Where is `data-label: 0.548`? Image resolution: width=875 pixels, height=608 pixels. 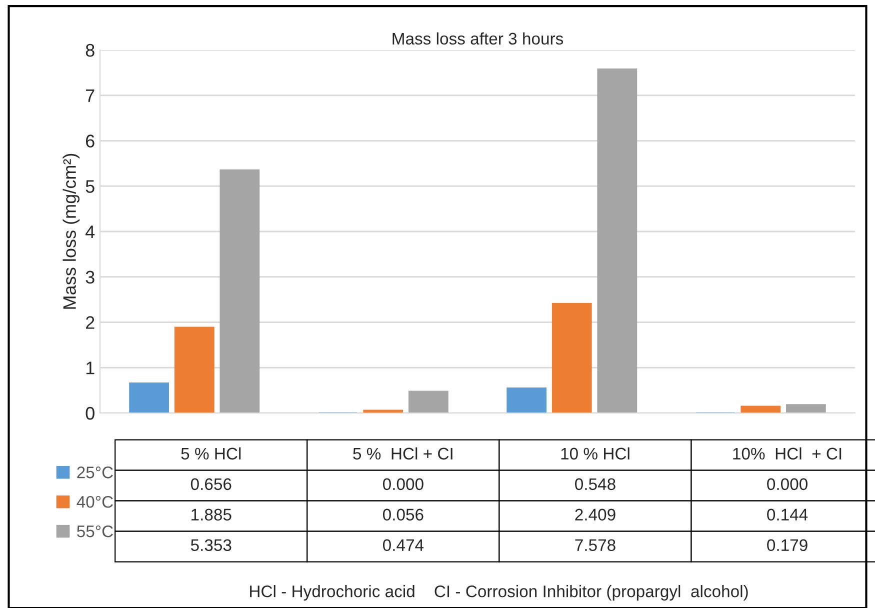 data-label: 0.548 is located at coordinates (595, 484).